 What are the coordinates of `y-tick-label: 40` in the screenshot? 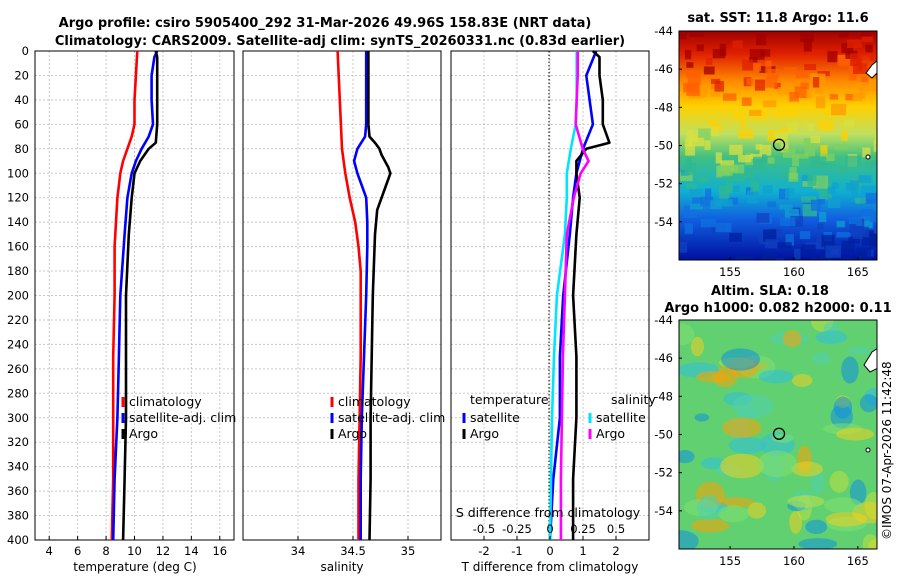 It's located at (21, 100).